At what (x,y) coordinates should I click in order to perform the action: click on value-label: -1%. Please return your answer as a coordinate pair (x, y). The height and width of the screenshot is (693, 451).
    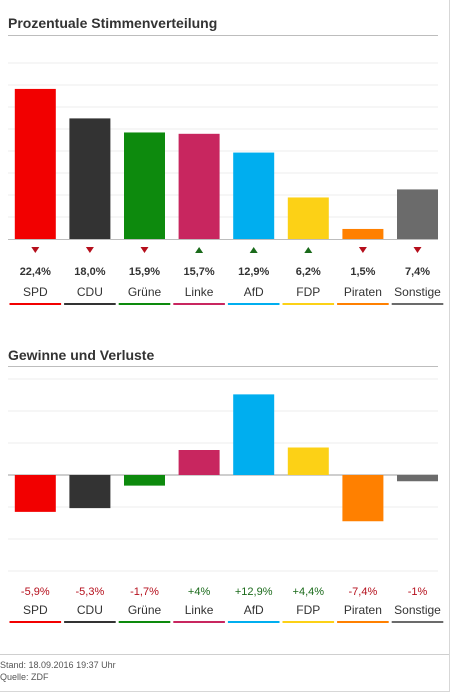
    Looking at the image, I should click on (418, 592).